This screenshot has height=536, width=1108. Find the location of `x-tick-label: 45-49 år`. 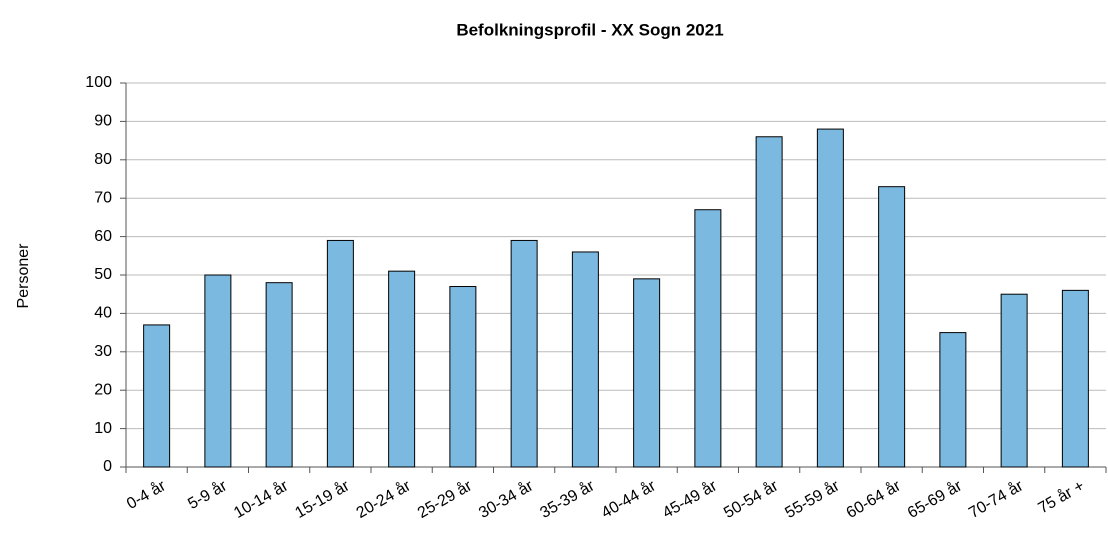

x-tick-label: 45-49 år is located at coordinates (689, 499).